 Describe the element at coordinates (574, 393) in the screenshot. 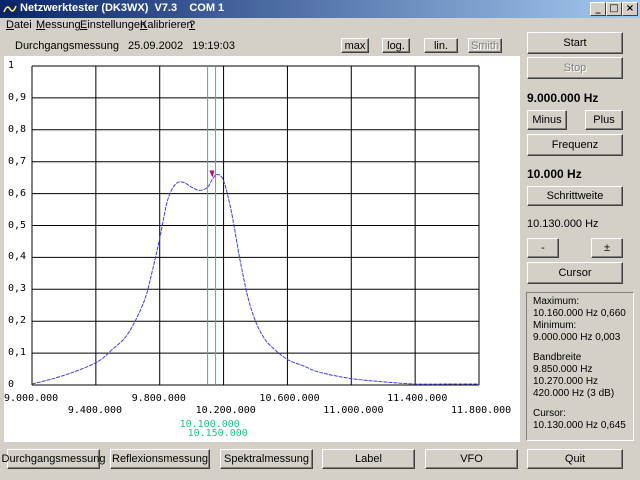

I see `bandwidth-width: 420.000 Hz (3 dB)` at that location.